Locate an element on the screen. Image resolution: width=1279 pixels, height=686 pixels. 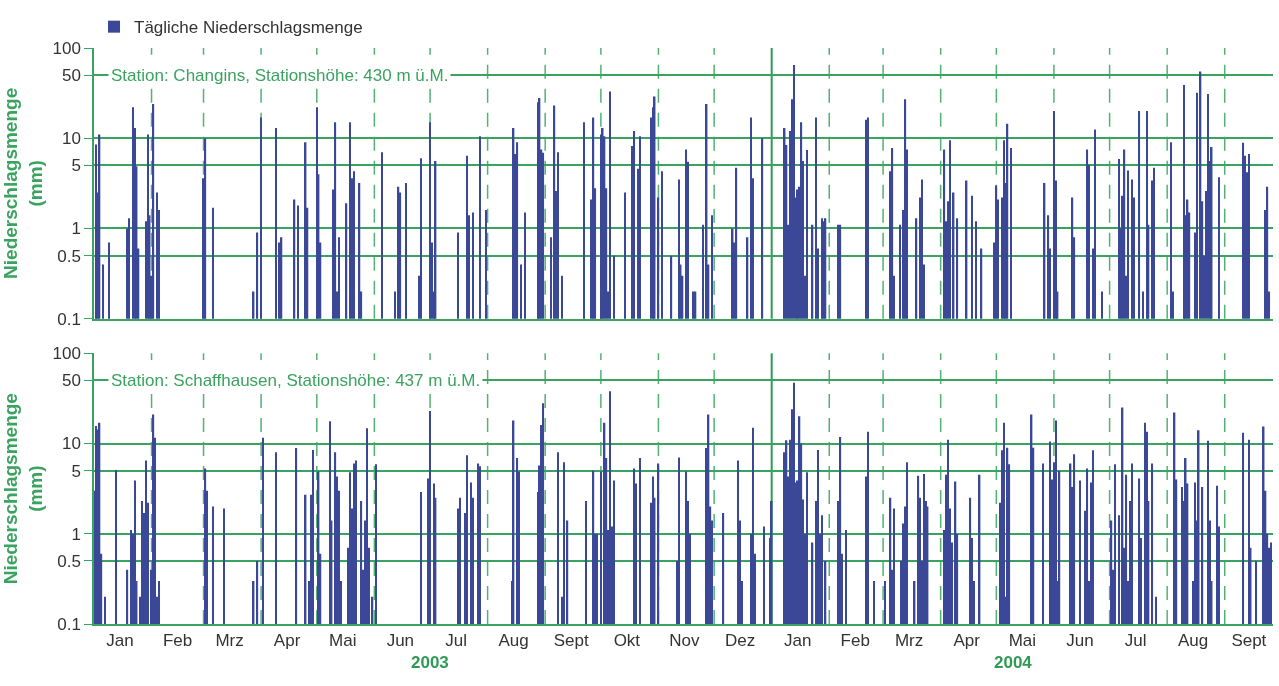
x-tick-label: Dez is located at coordinates (740, 641).